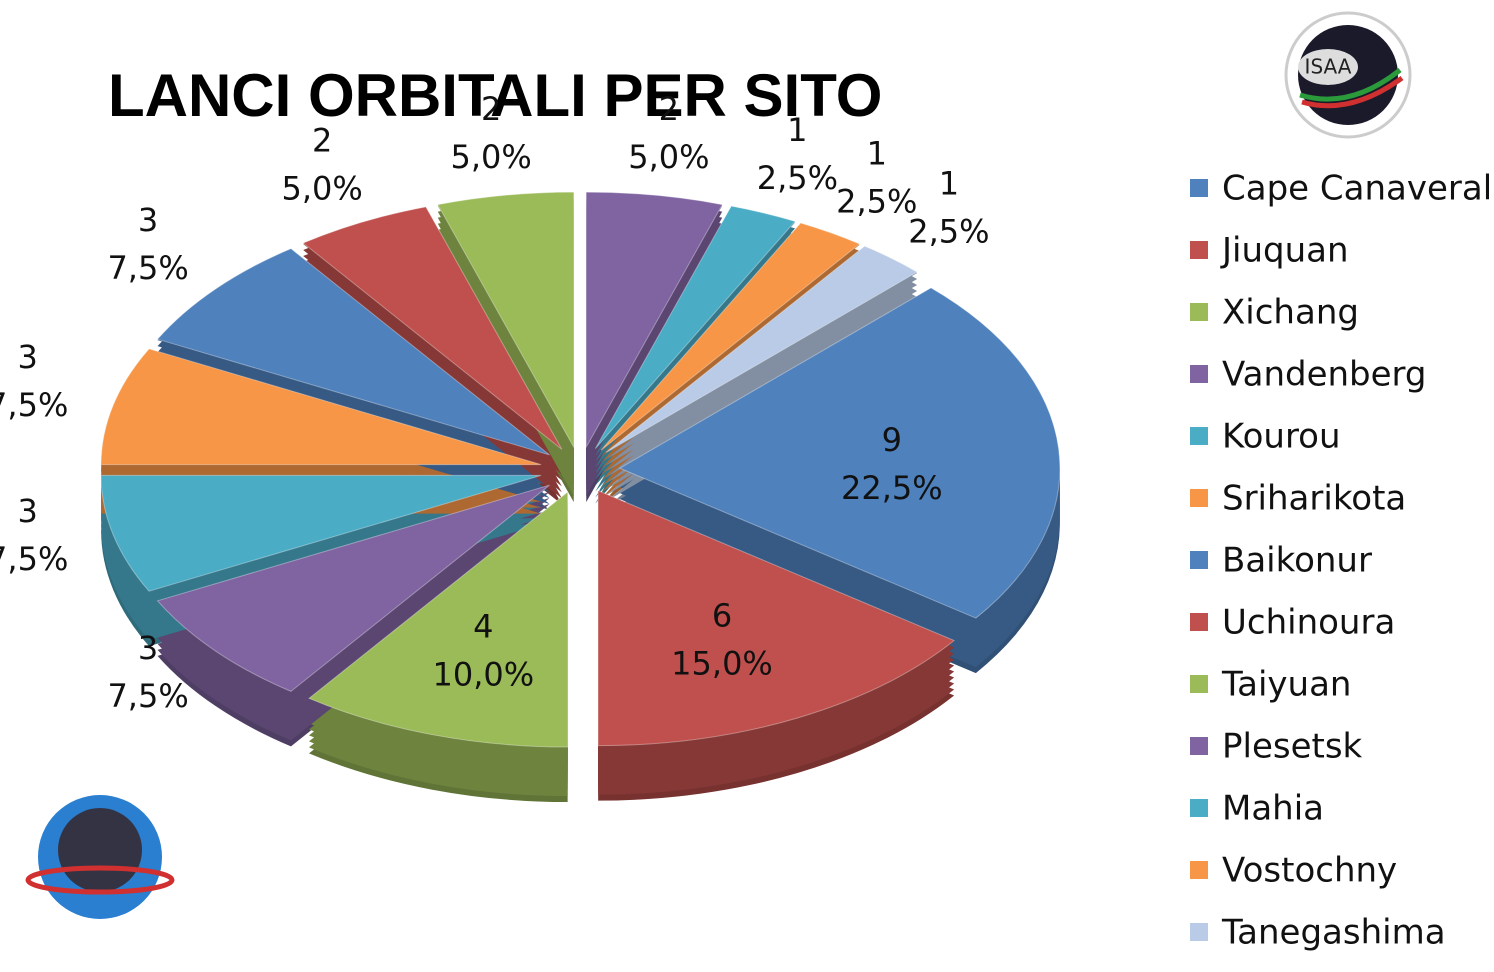 This screenshot has height=972, width=1494. I want to click on legend-label: Sriharikota, so click(1314, 499).